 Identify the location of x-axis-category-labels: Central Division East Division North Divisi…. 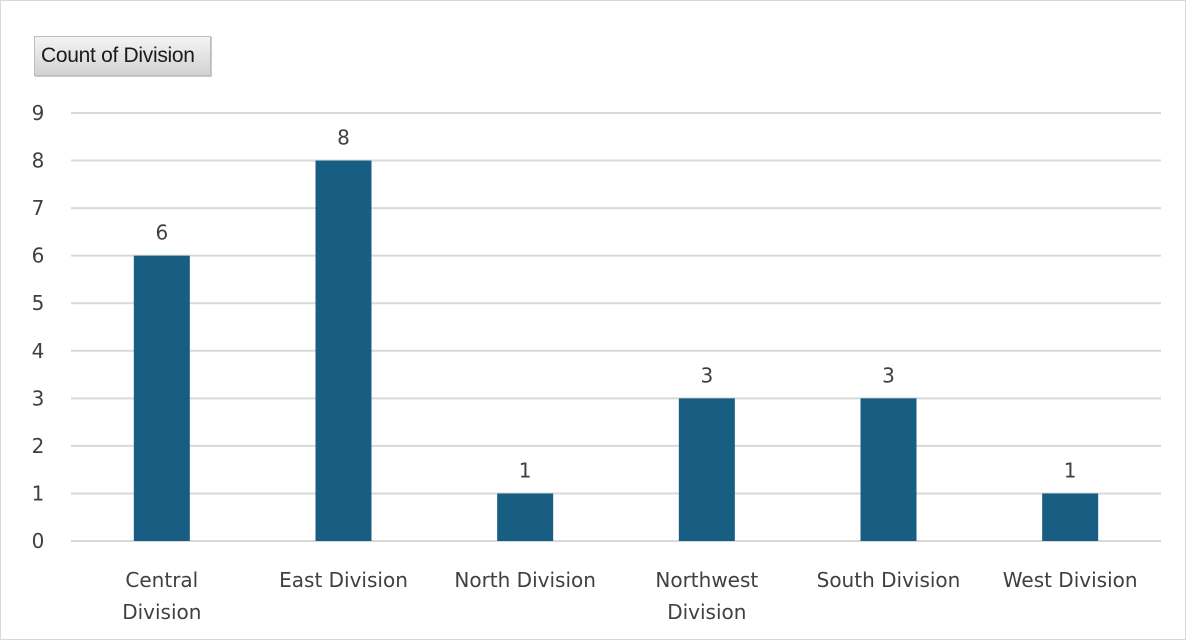
(629, 596).